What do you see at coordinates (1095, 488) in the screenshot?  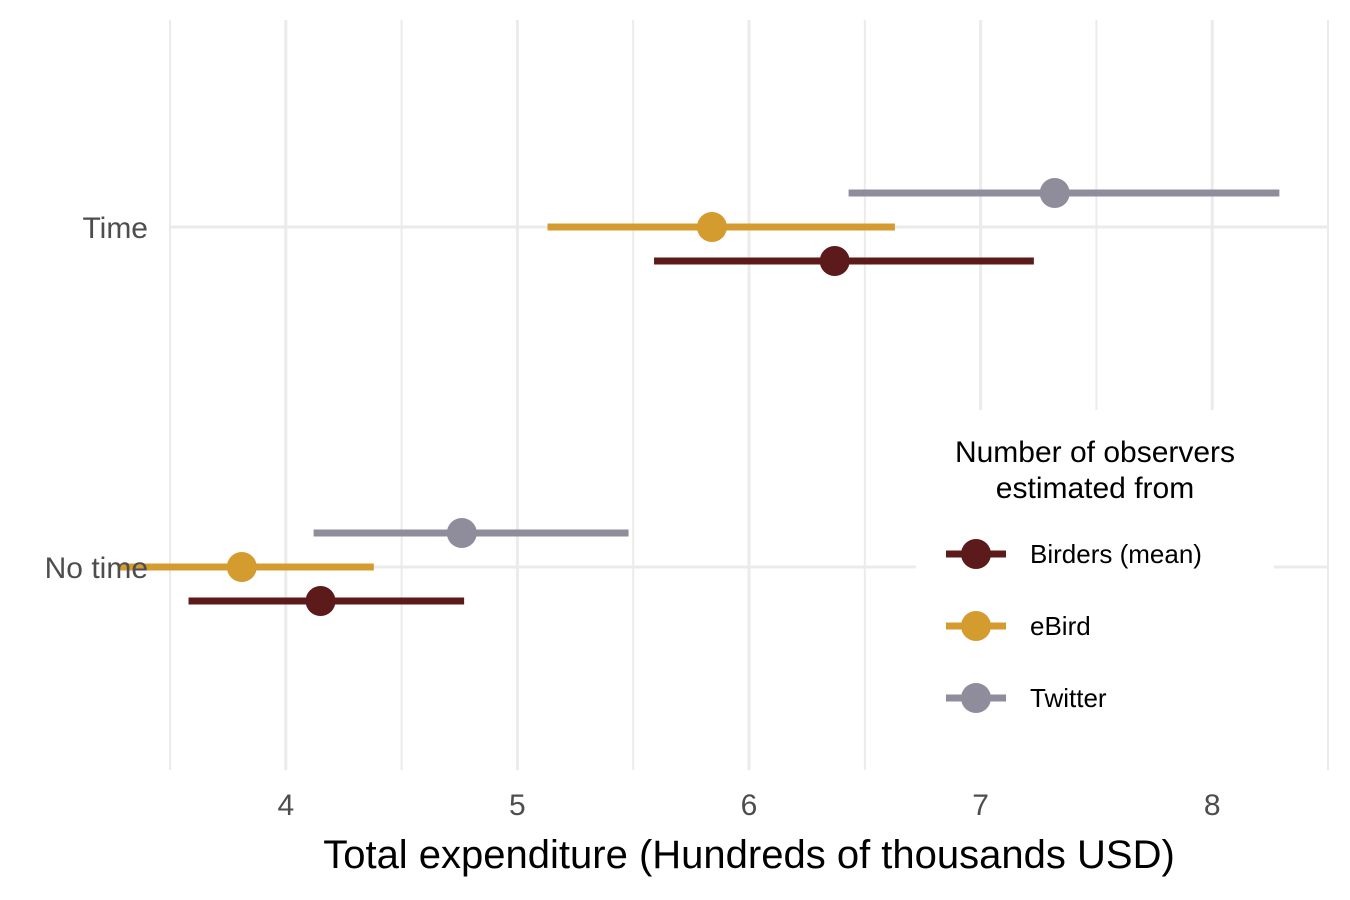 I see `legend-title-line: estimated from` at bounding box center [1095, 488].